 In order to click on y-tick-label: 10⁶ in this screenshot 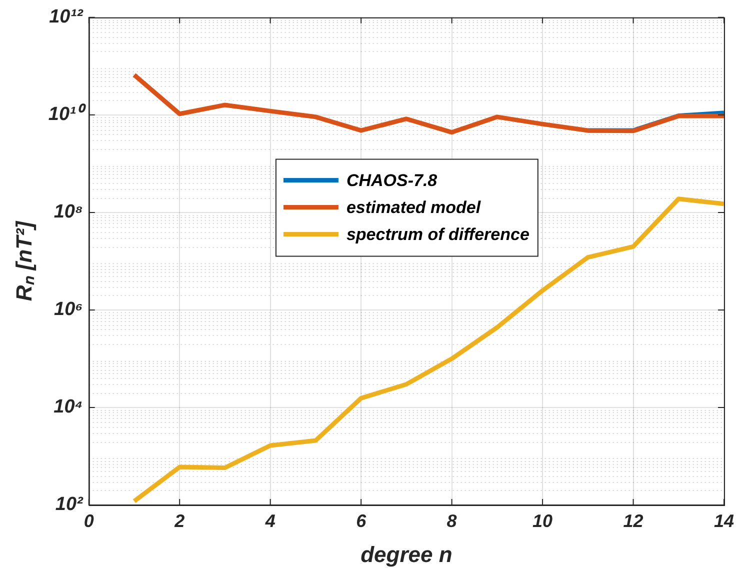, I will do `click(68, 309)`.